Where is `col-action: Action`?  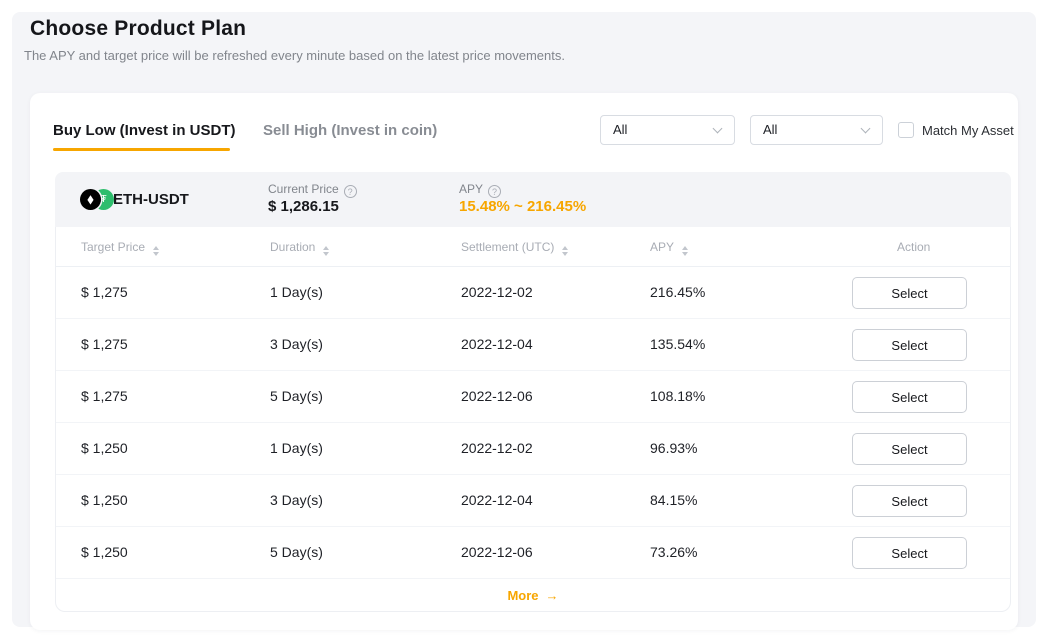
col-action: Action is located at coordinates (914, 247).